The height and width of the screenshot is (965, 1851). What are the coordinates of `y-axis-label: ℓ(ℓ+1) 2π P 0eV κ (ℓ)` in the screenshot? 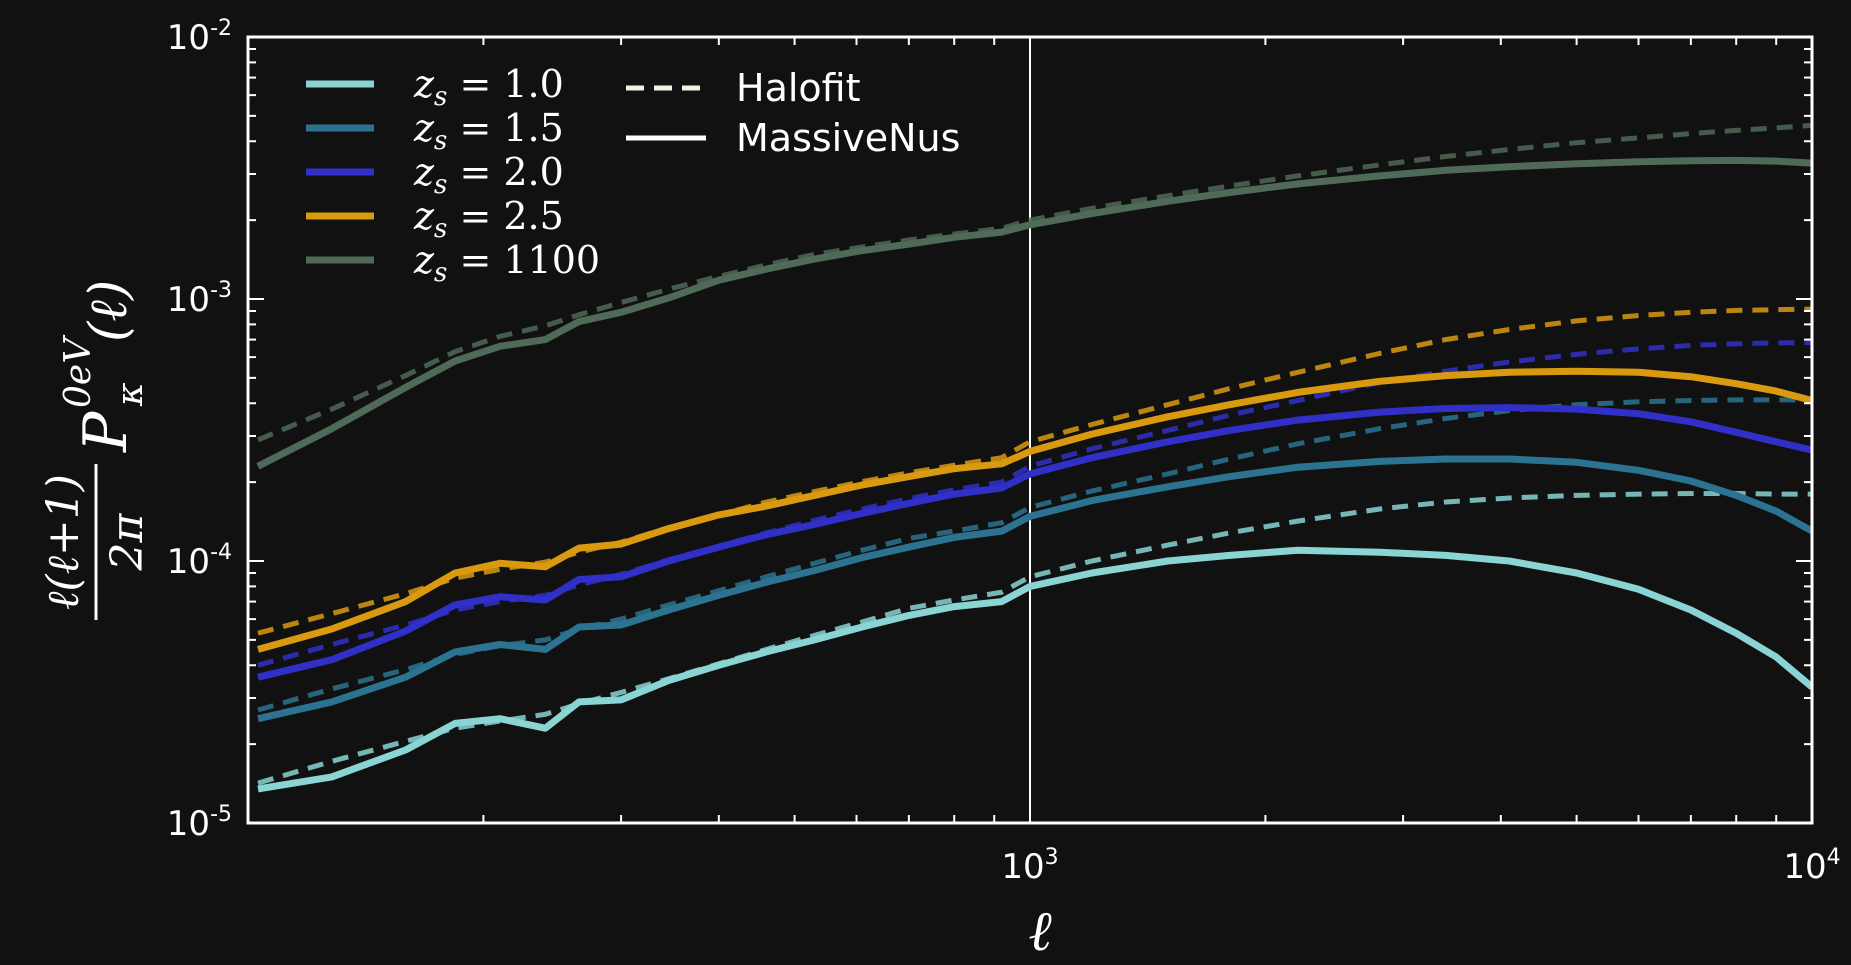 It's located at (95, 450).